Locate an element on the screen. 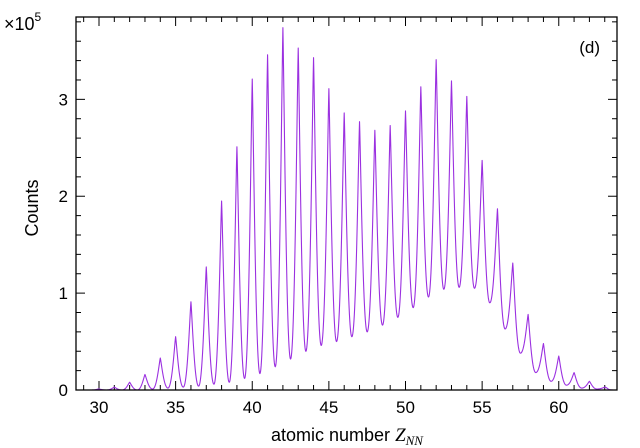 This screenshot has height=448, width=640. y-multiplier-exponent: 5 is located at coordinates (38, 17).